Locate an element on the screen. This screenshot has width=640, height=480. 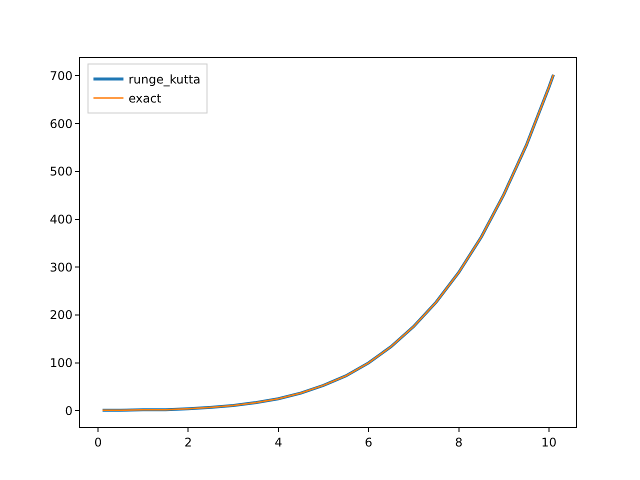
x-tick-label: 8 is located at coordinates (458, 442).